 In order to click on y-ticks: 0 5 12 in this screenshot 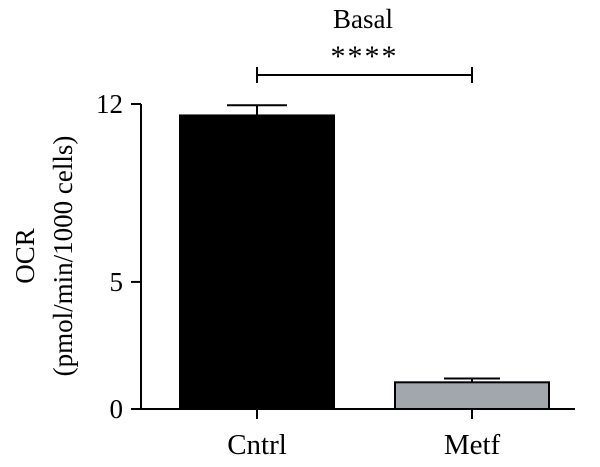, I will do `click(118, 256)`.